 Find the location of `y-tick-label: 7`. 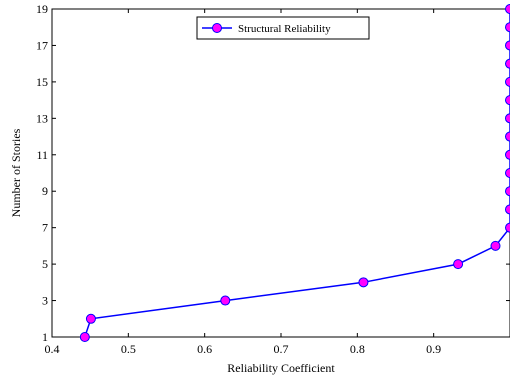

y-tick-label: 7 is located at coordinates (45, 228).